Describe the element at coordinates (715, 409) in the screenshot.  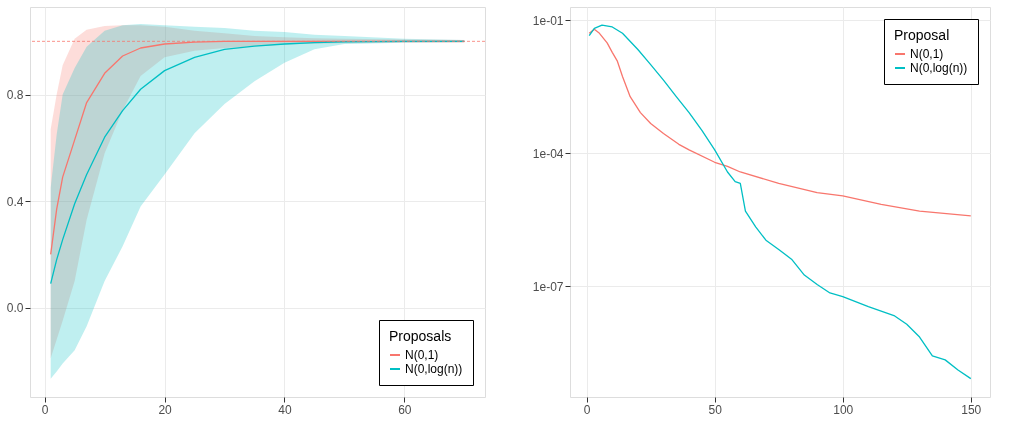
I see `x-tick-label: 50` at that location.